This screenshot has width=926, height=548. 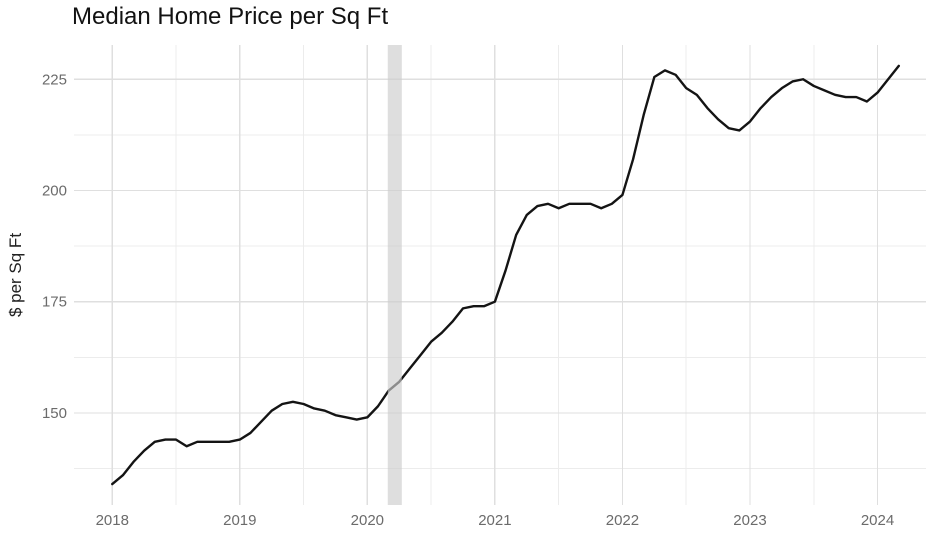 I want to click on x-tick-label: 2019, so click(x=239, y=520).